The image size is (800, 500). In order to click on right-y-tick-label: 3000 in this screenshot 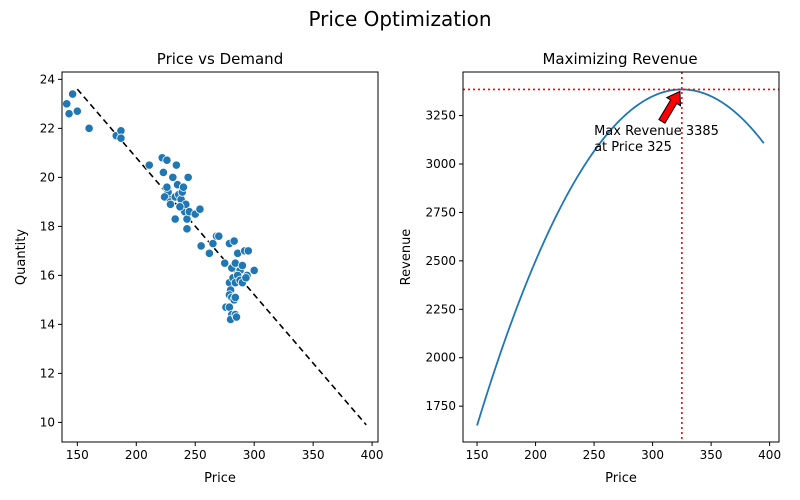, I will do `click(440, 164)`.